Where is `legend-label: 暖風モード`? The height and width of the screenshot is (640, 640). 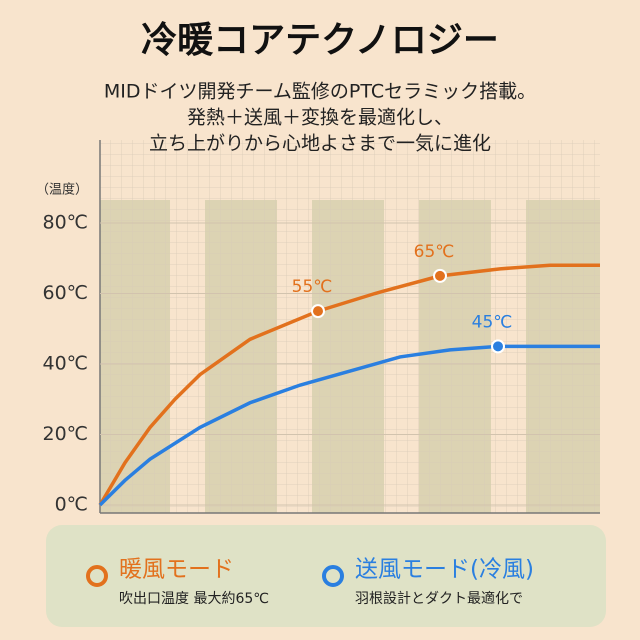
legend-label: 暖風モード is located at coordinates (176, 570).